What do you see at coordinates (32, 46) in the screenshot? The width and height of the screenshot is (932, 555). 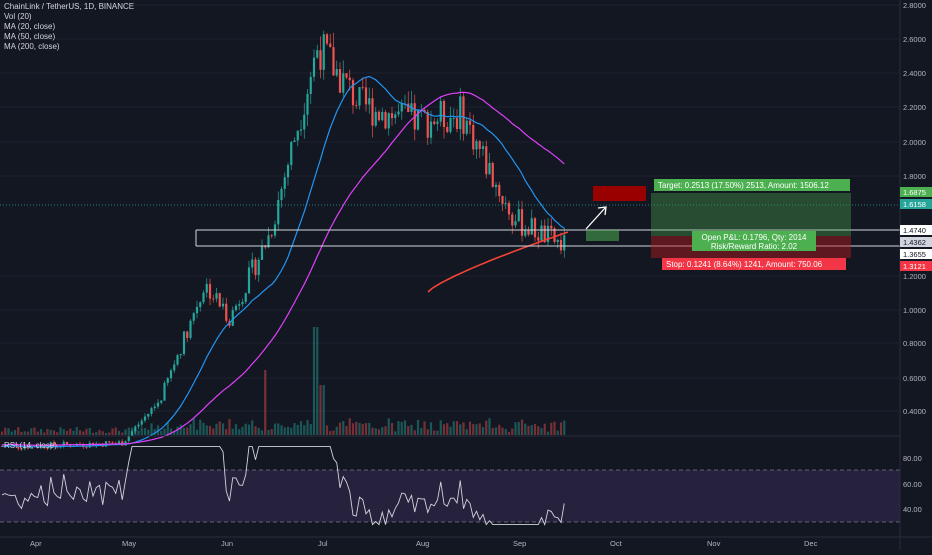 I see `legend-ma200: MA (200, close)` at bounding box center [32, 46].